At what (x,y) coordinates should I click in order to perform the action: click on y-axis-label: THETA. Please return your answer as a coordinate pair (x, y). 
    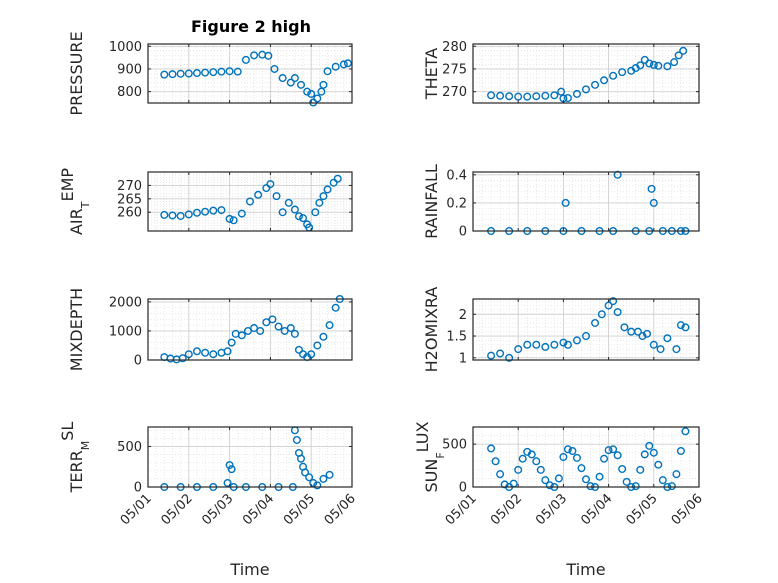
    Looking at the image, I should click on (431, 74).